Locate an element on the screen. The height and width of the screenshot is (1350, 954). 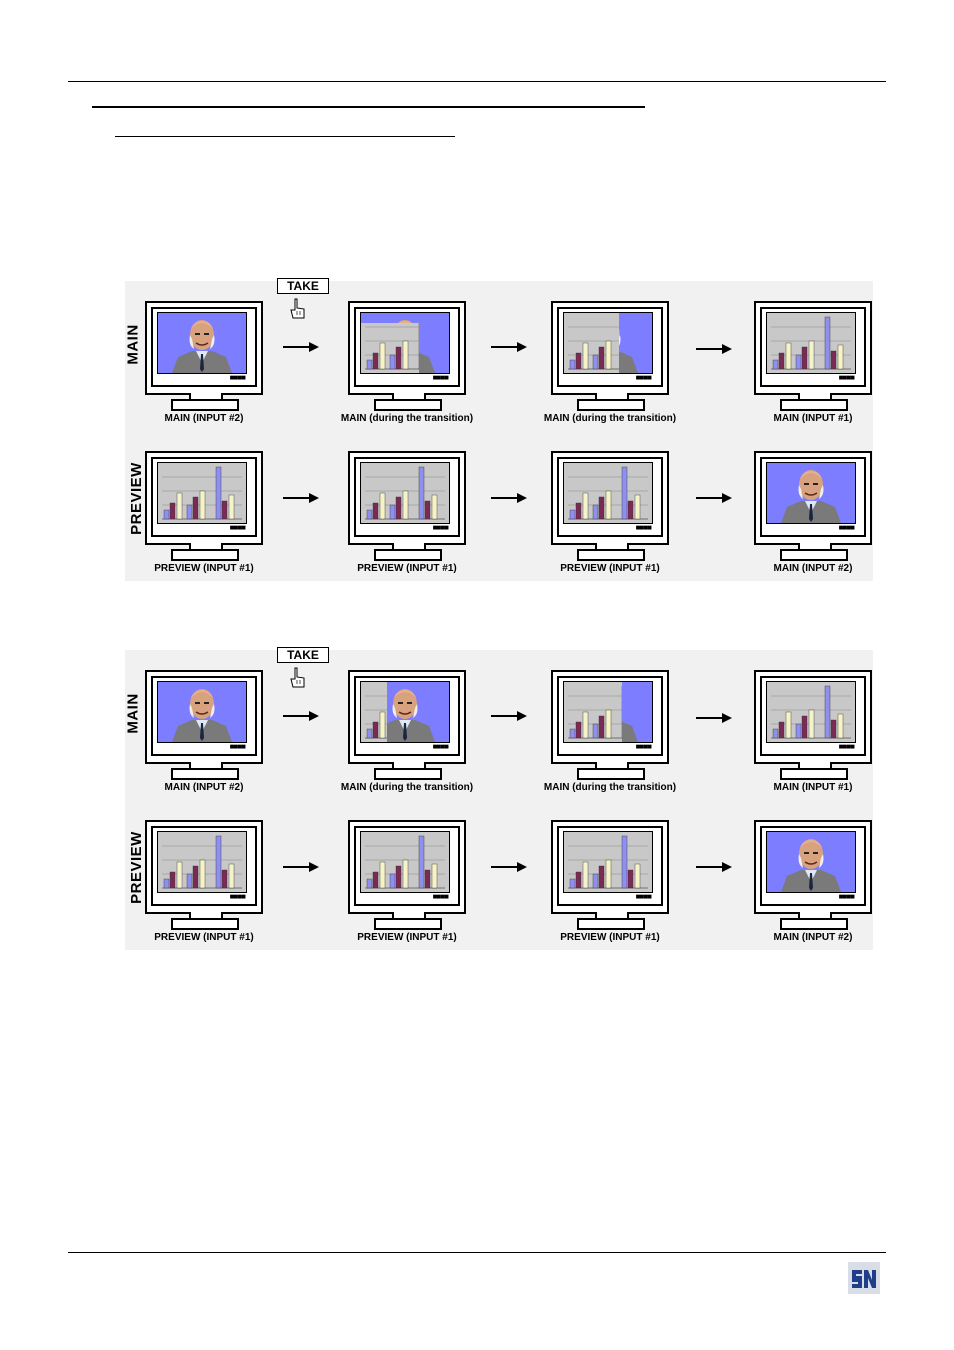
subheading-underline is located at coordinates (285, 136).